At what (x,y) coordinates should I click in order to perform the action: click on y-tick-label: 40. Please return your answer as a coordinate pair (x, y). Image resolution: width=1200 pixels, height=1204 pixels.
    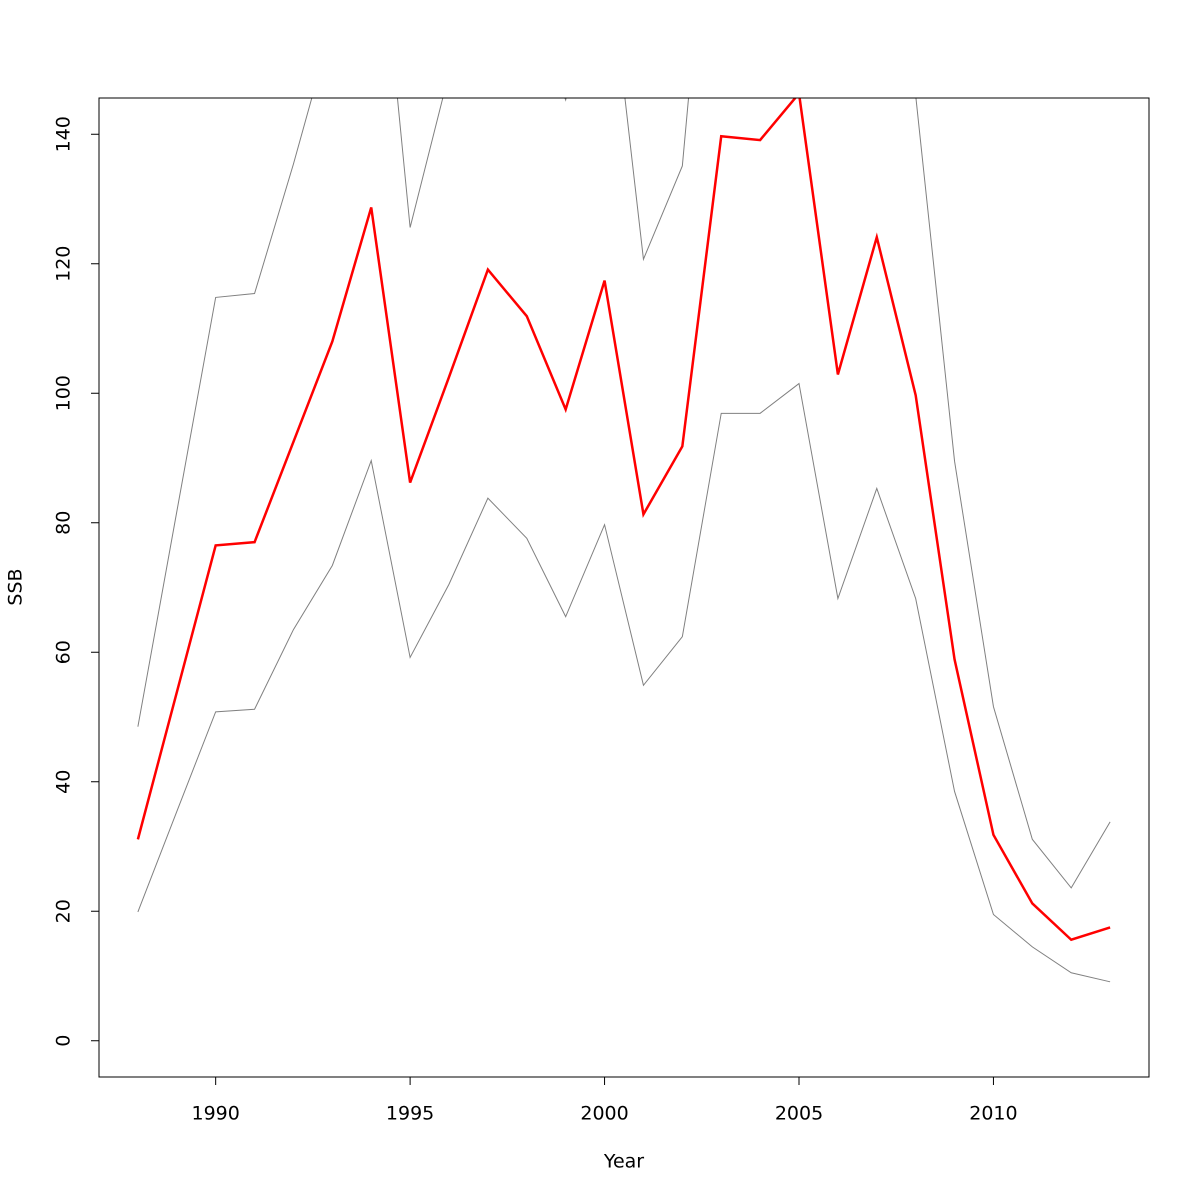
    Looking at the image, I should click on (64, 782).